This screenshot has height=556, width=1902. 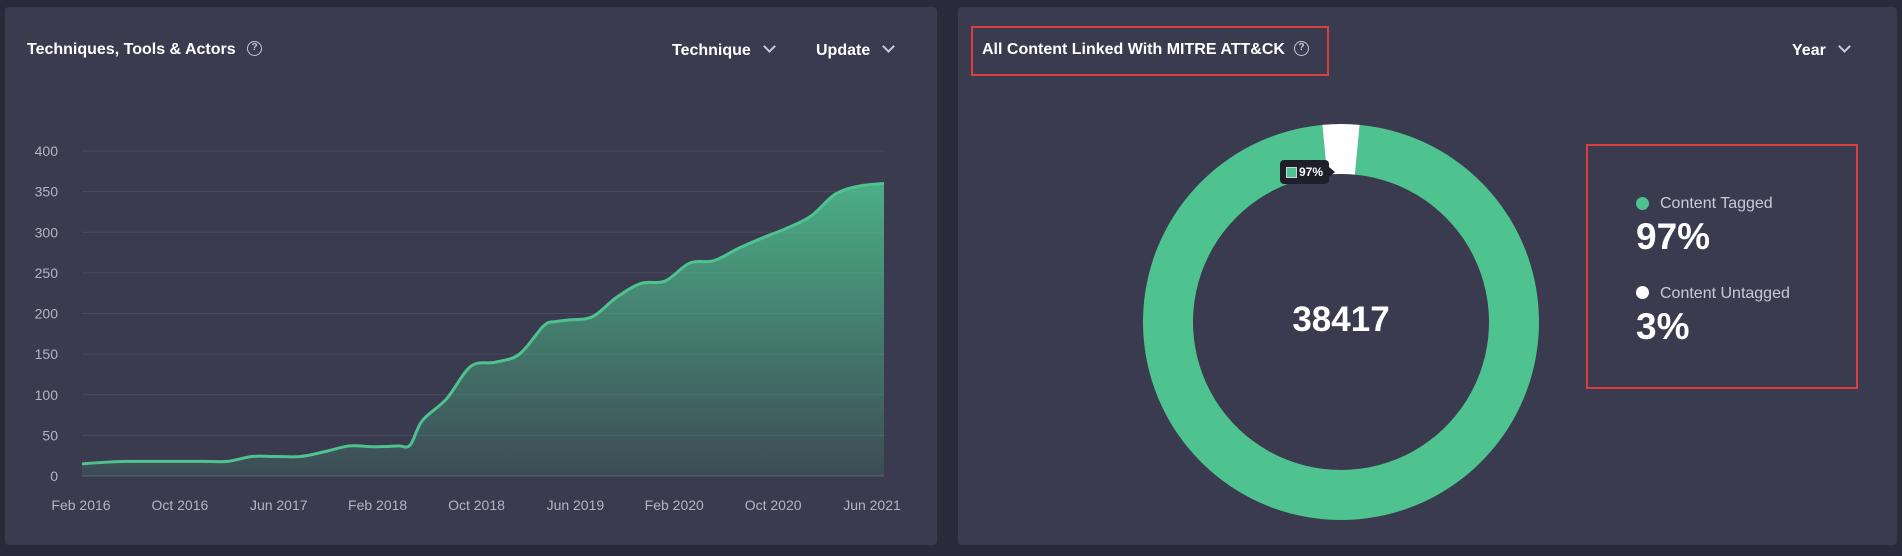 I want to click on legend-dot-tagged, so click(x=1642, y=203).